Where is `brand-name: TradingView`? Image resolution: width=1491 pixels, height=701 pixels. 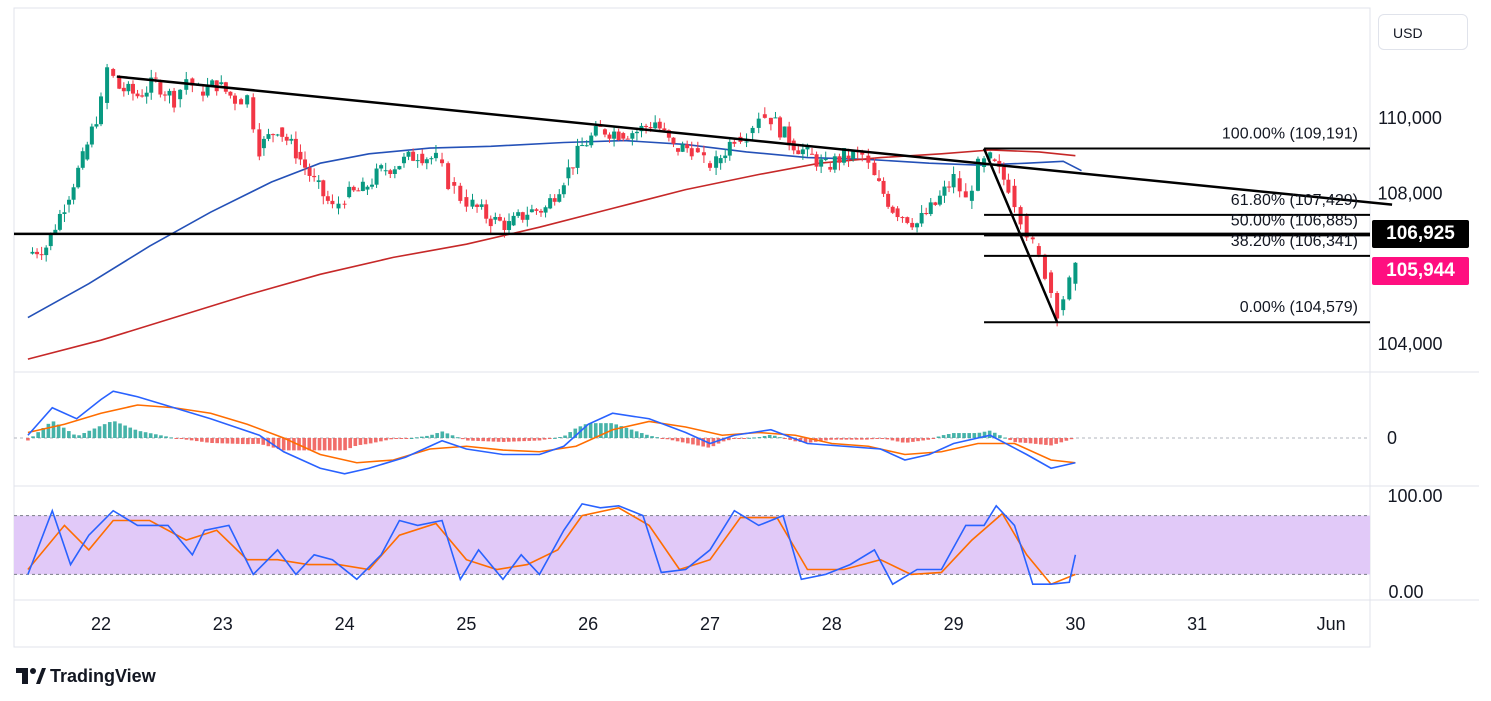
brand-name: TradingView is located at coordinates (103, 675).